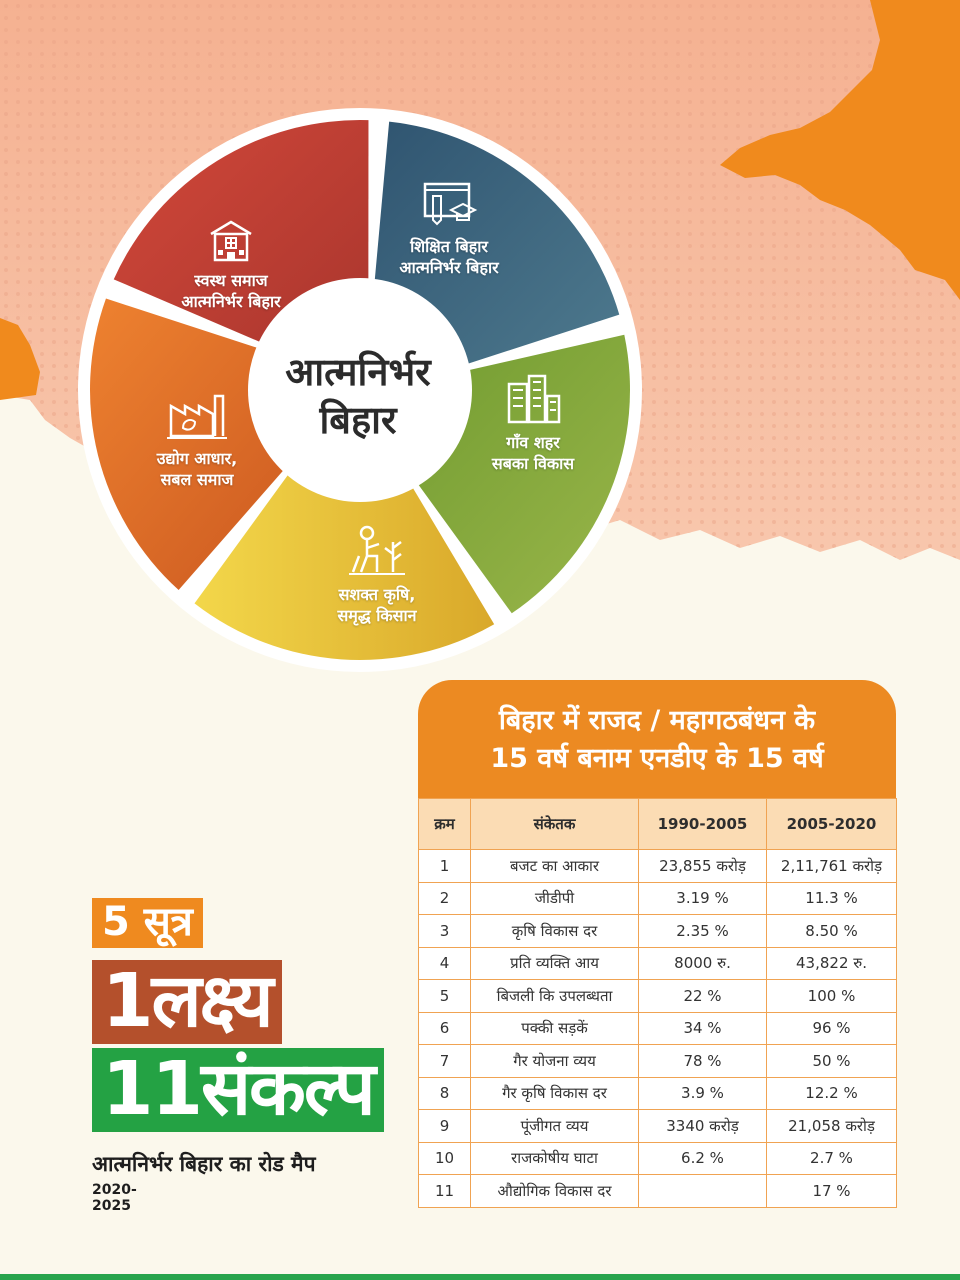 The image size is (960, 1280). What do you see at coordinates (554, 824) in the screenshot?
I see `column-header: संकेतक` at bounding box center [554, 824].